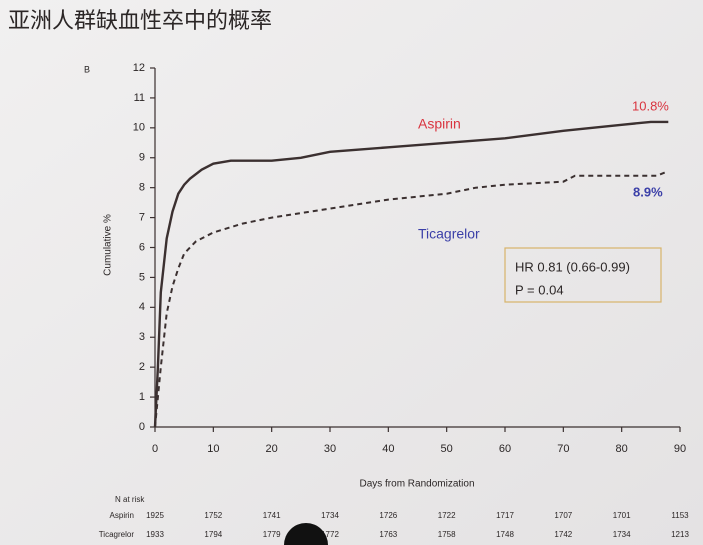 This screenshot has height=545, width=703. I want to click on x-axis-label: Days from Randomization, so click(416, 484).